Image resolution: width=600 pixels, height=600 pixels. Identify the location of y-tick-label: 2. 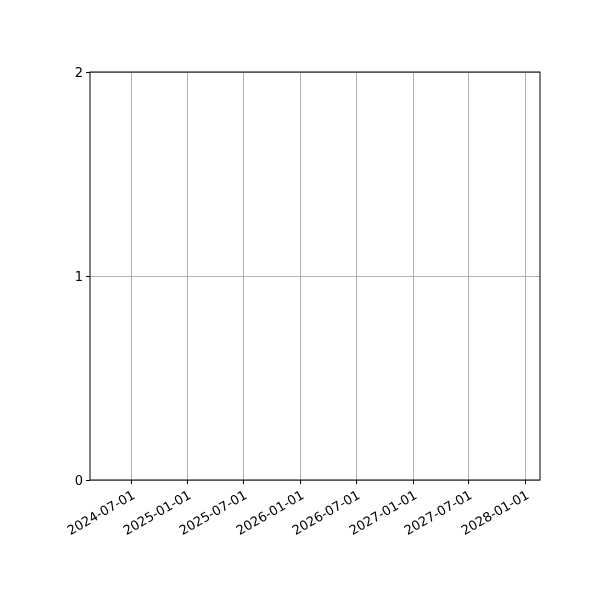
(79, 73).